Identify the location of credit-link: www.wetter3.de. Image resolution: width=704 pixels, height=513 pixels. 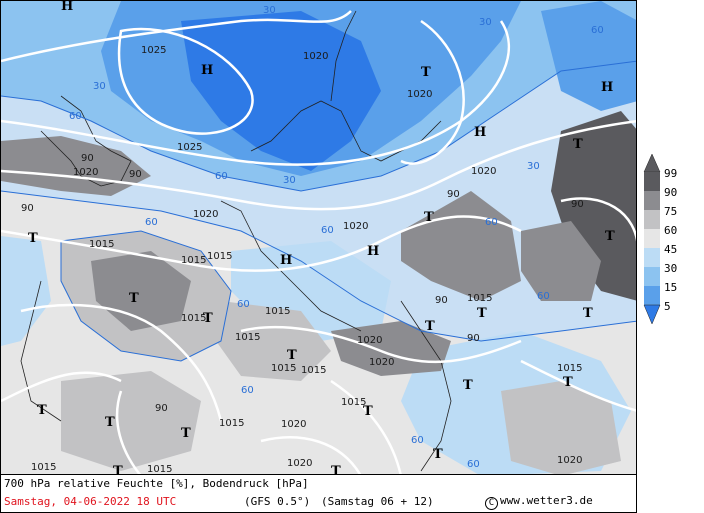
(546, 500).